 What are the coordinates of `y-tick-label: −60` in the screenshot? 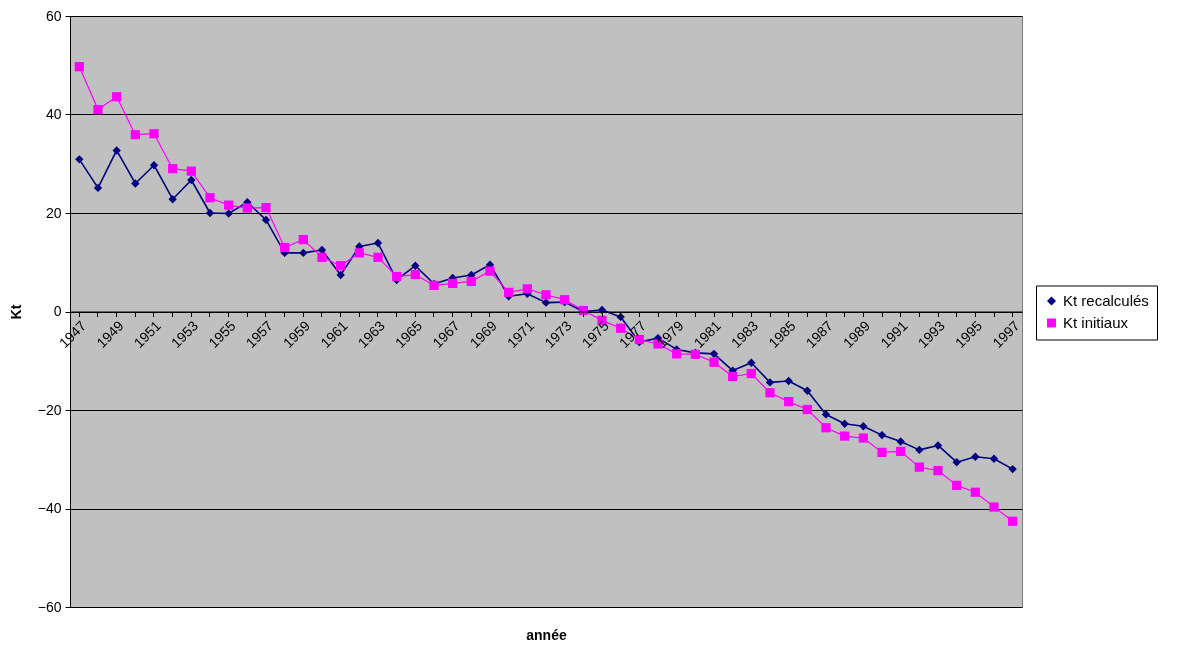 It's located at (49, 606).